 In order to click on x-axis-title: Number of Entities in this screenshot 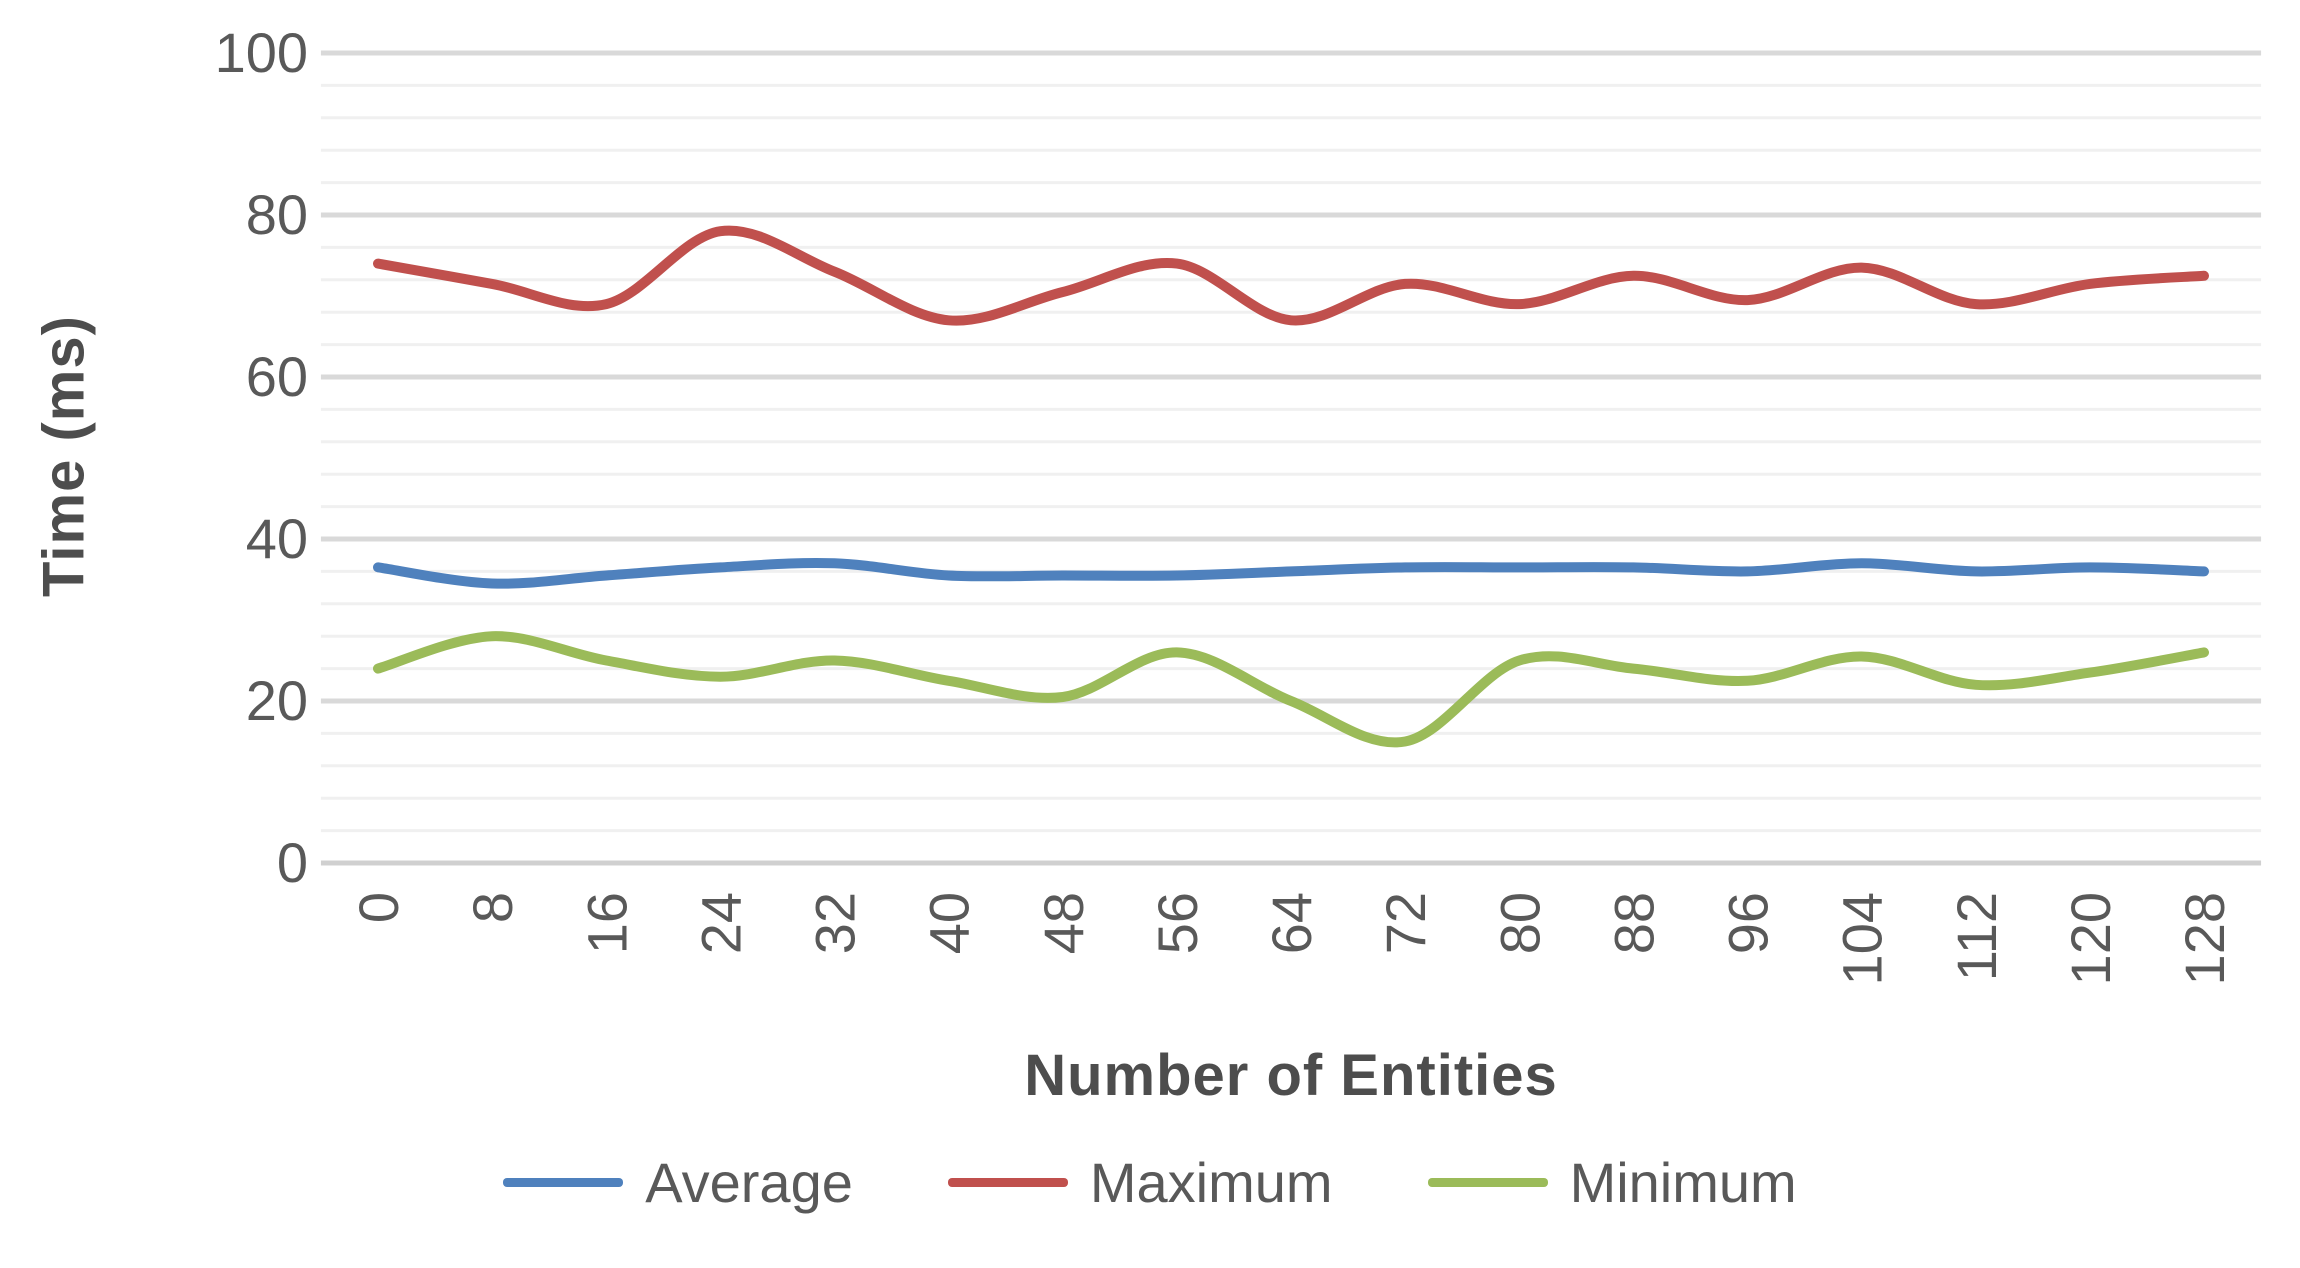, I will do `click(1291, 1075)`.